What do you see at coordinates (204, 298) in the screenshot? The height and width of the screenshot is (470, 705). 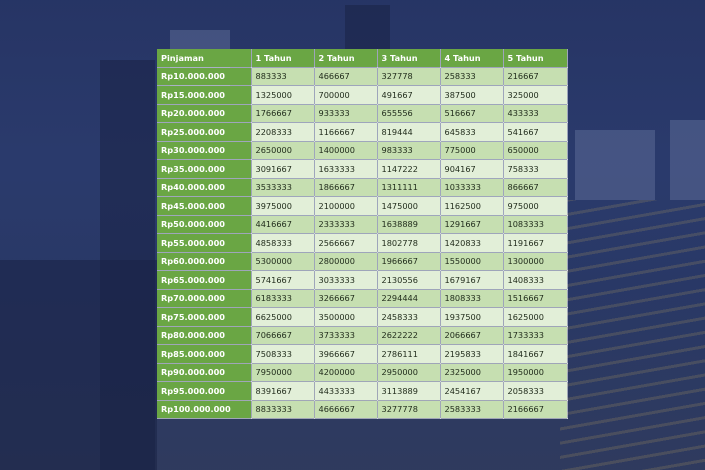 I see `loan-amount-cell: Rp70.000.000` at bounding box center [204, 298].